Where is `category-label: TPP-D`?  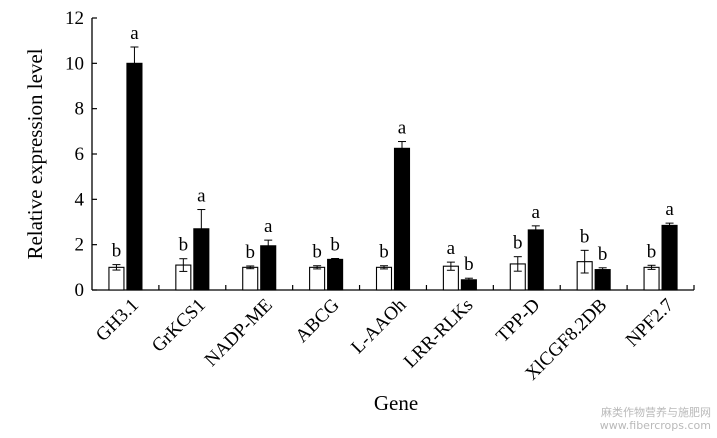
category-label: TPP-D is located at coordinates (518, 321).